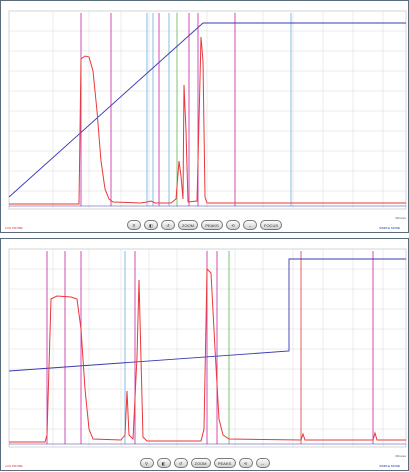 The height and width of the screenshot is (472, 409). Describe the element at coordinates (271, 225) in the screenshot. I see `focus-button: FOCUS` at that location.